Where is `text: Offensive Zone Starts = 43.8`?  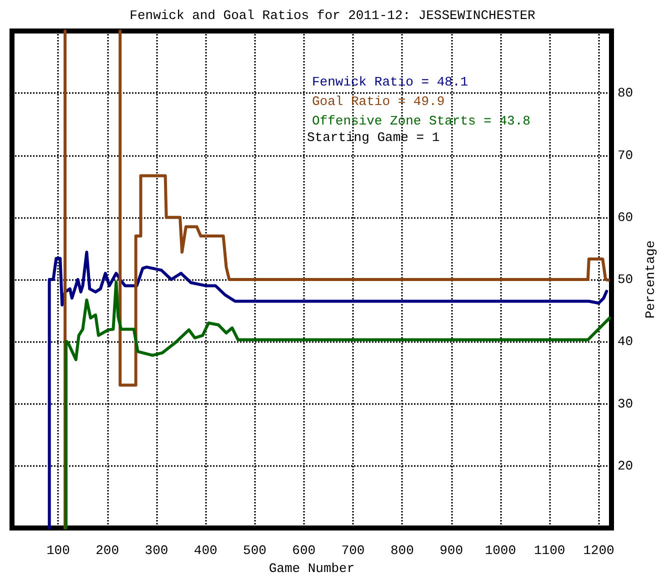
text: Offensive Zone Starts = 43.8 is located at coordinates (421, 121).